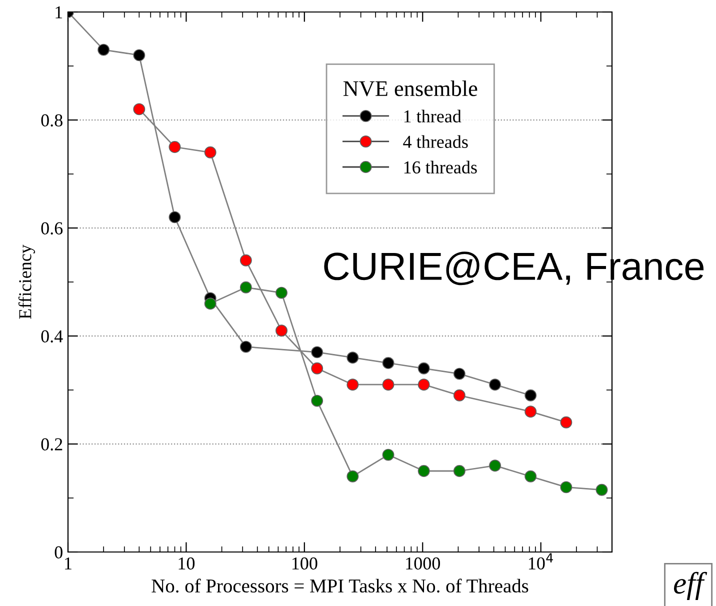  What do you see at coordinates (305, 563) in the screenshot?
I see `x-tick-label: 100` at bounding box center [305, 563].